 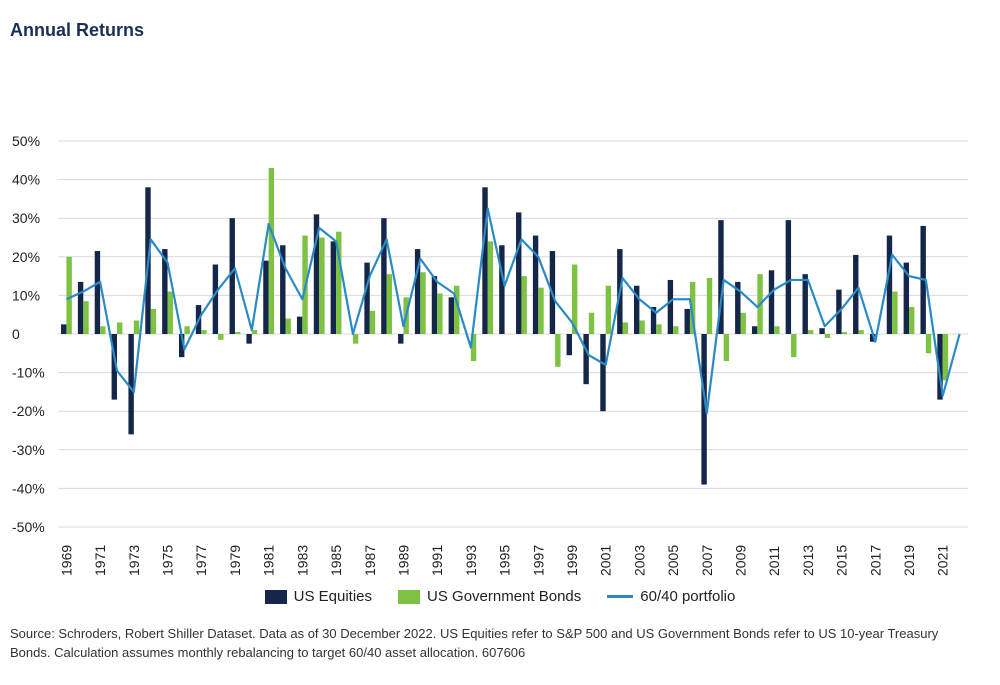 I want to click on y-tick-label: 10%, so click(x=26, y=295).